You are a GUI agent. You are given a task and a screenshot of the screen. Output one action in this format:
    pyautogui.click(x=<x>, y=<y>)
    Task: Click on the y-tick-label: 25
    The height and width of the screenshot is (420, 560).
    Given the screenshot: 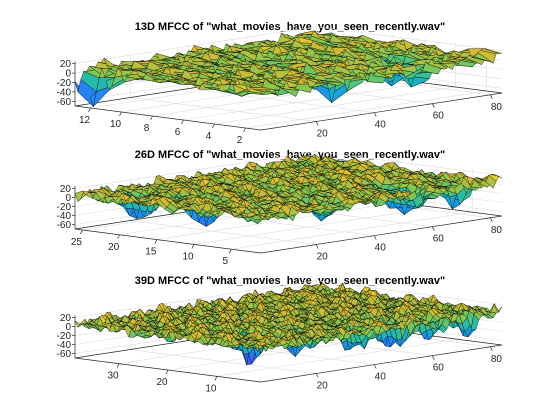 What is the action you would take?
    pyautogui.click(x=77, y=242)
    